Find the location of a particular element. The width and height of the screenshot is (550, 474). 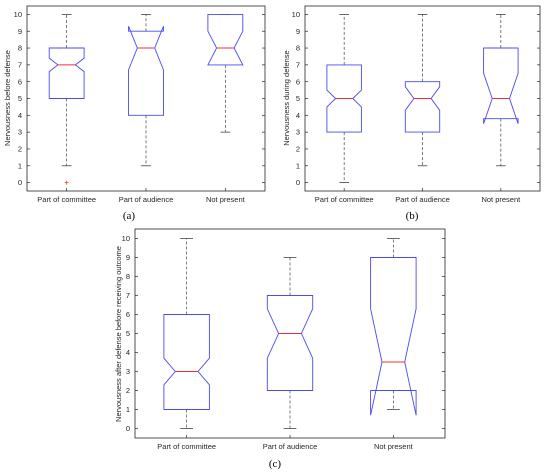

panel-label: (b) is located at coordinates (412, 216).